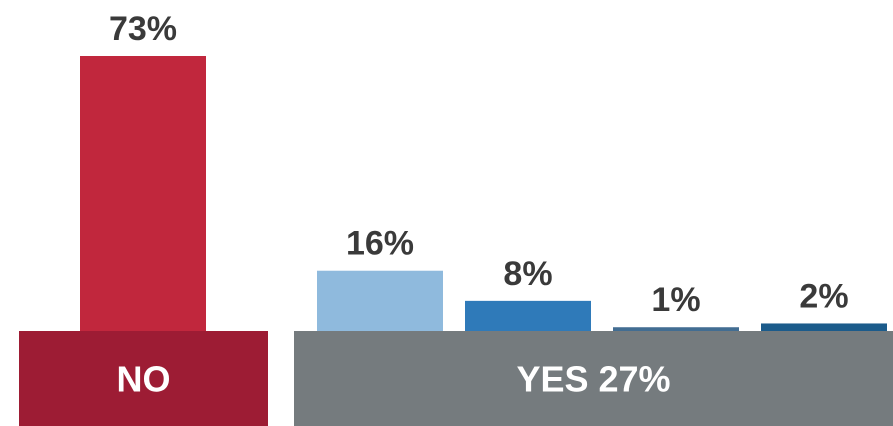  I want to click on group-band-no, so click(143, 378).